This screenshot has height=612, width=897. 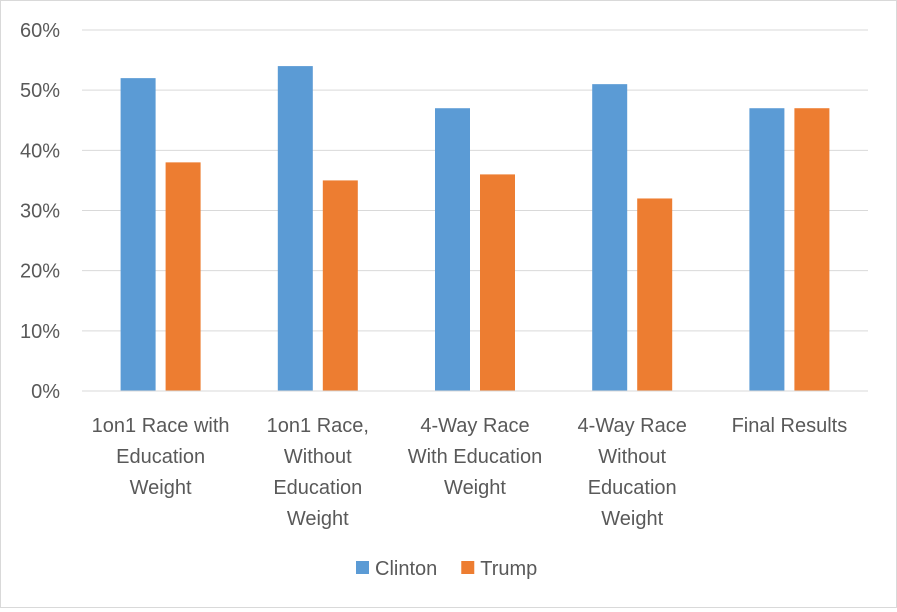 I want to click on y-tick-label: 50%, so click(x=40, y=91).